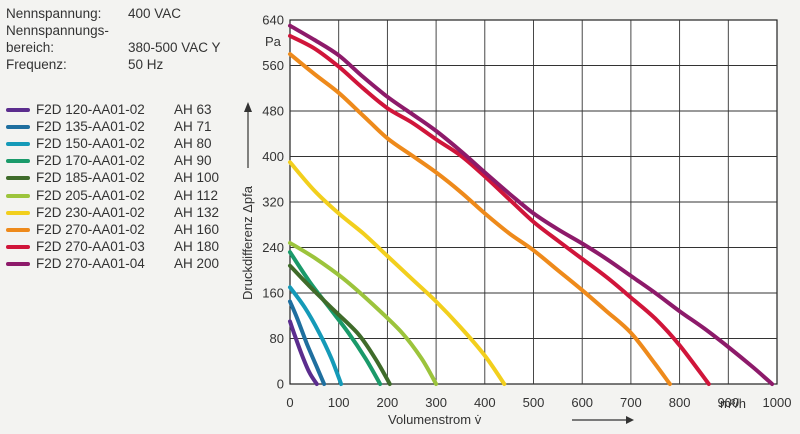 The height and width of the screenshot is (434, 800). Describe the element at coordinates (90, 195) in the screenshot. I see `legend-model-label: F2D 205-AA01-02` at that location.